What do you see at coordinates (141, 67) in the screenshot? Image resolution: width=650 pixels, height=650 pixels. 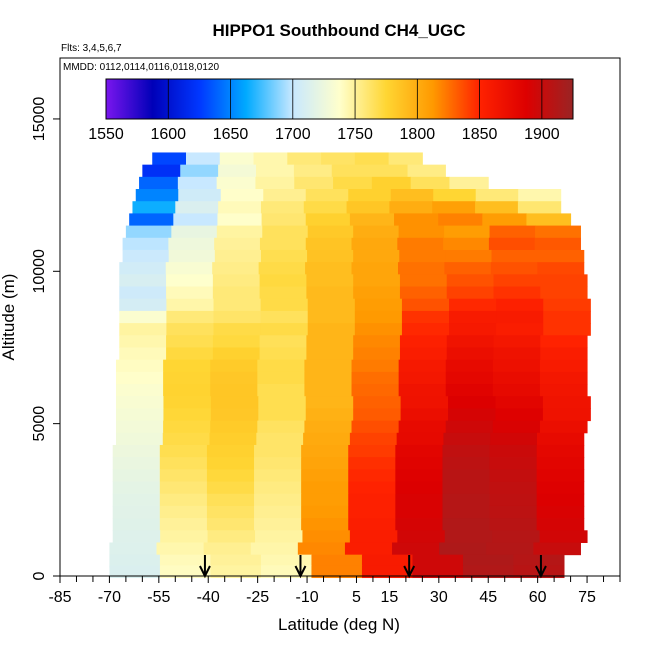 I see `dates-subtitle: MMDD: 0112,0114,0116,0118,0120` at bounding box center [141, 67].